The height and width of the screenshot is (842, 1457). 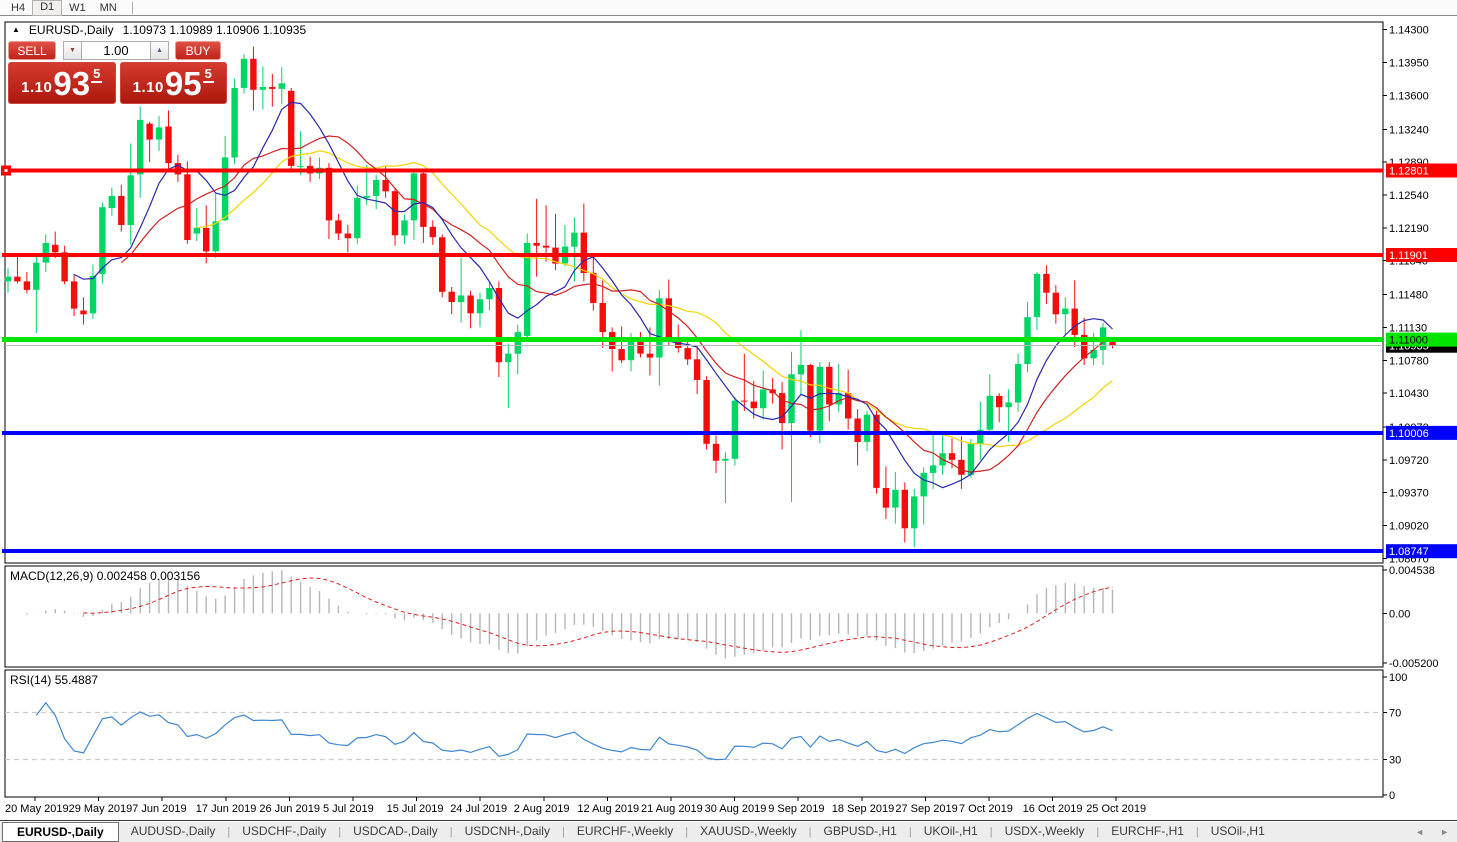 I want to click on svg-text: 1.10006, so click(x=1409, y=434).